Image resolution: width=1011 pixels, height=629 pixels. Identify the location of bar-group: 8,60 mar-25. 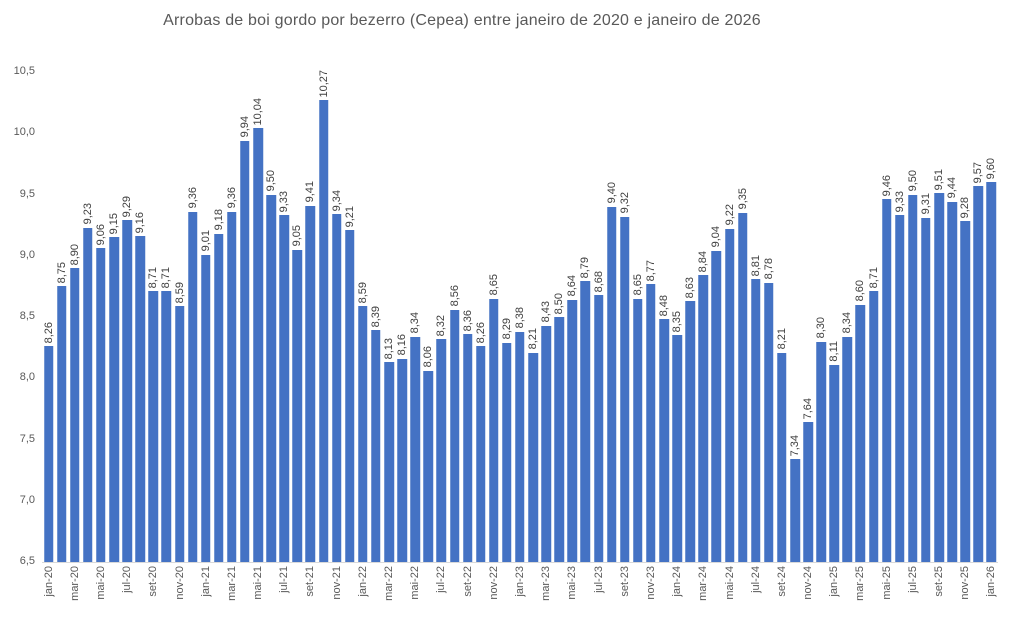
(860, 300).